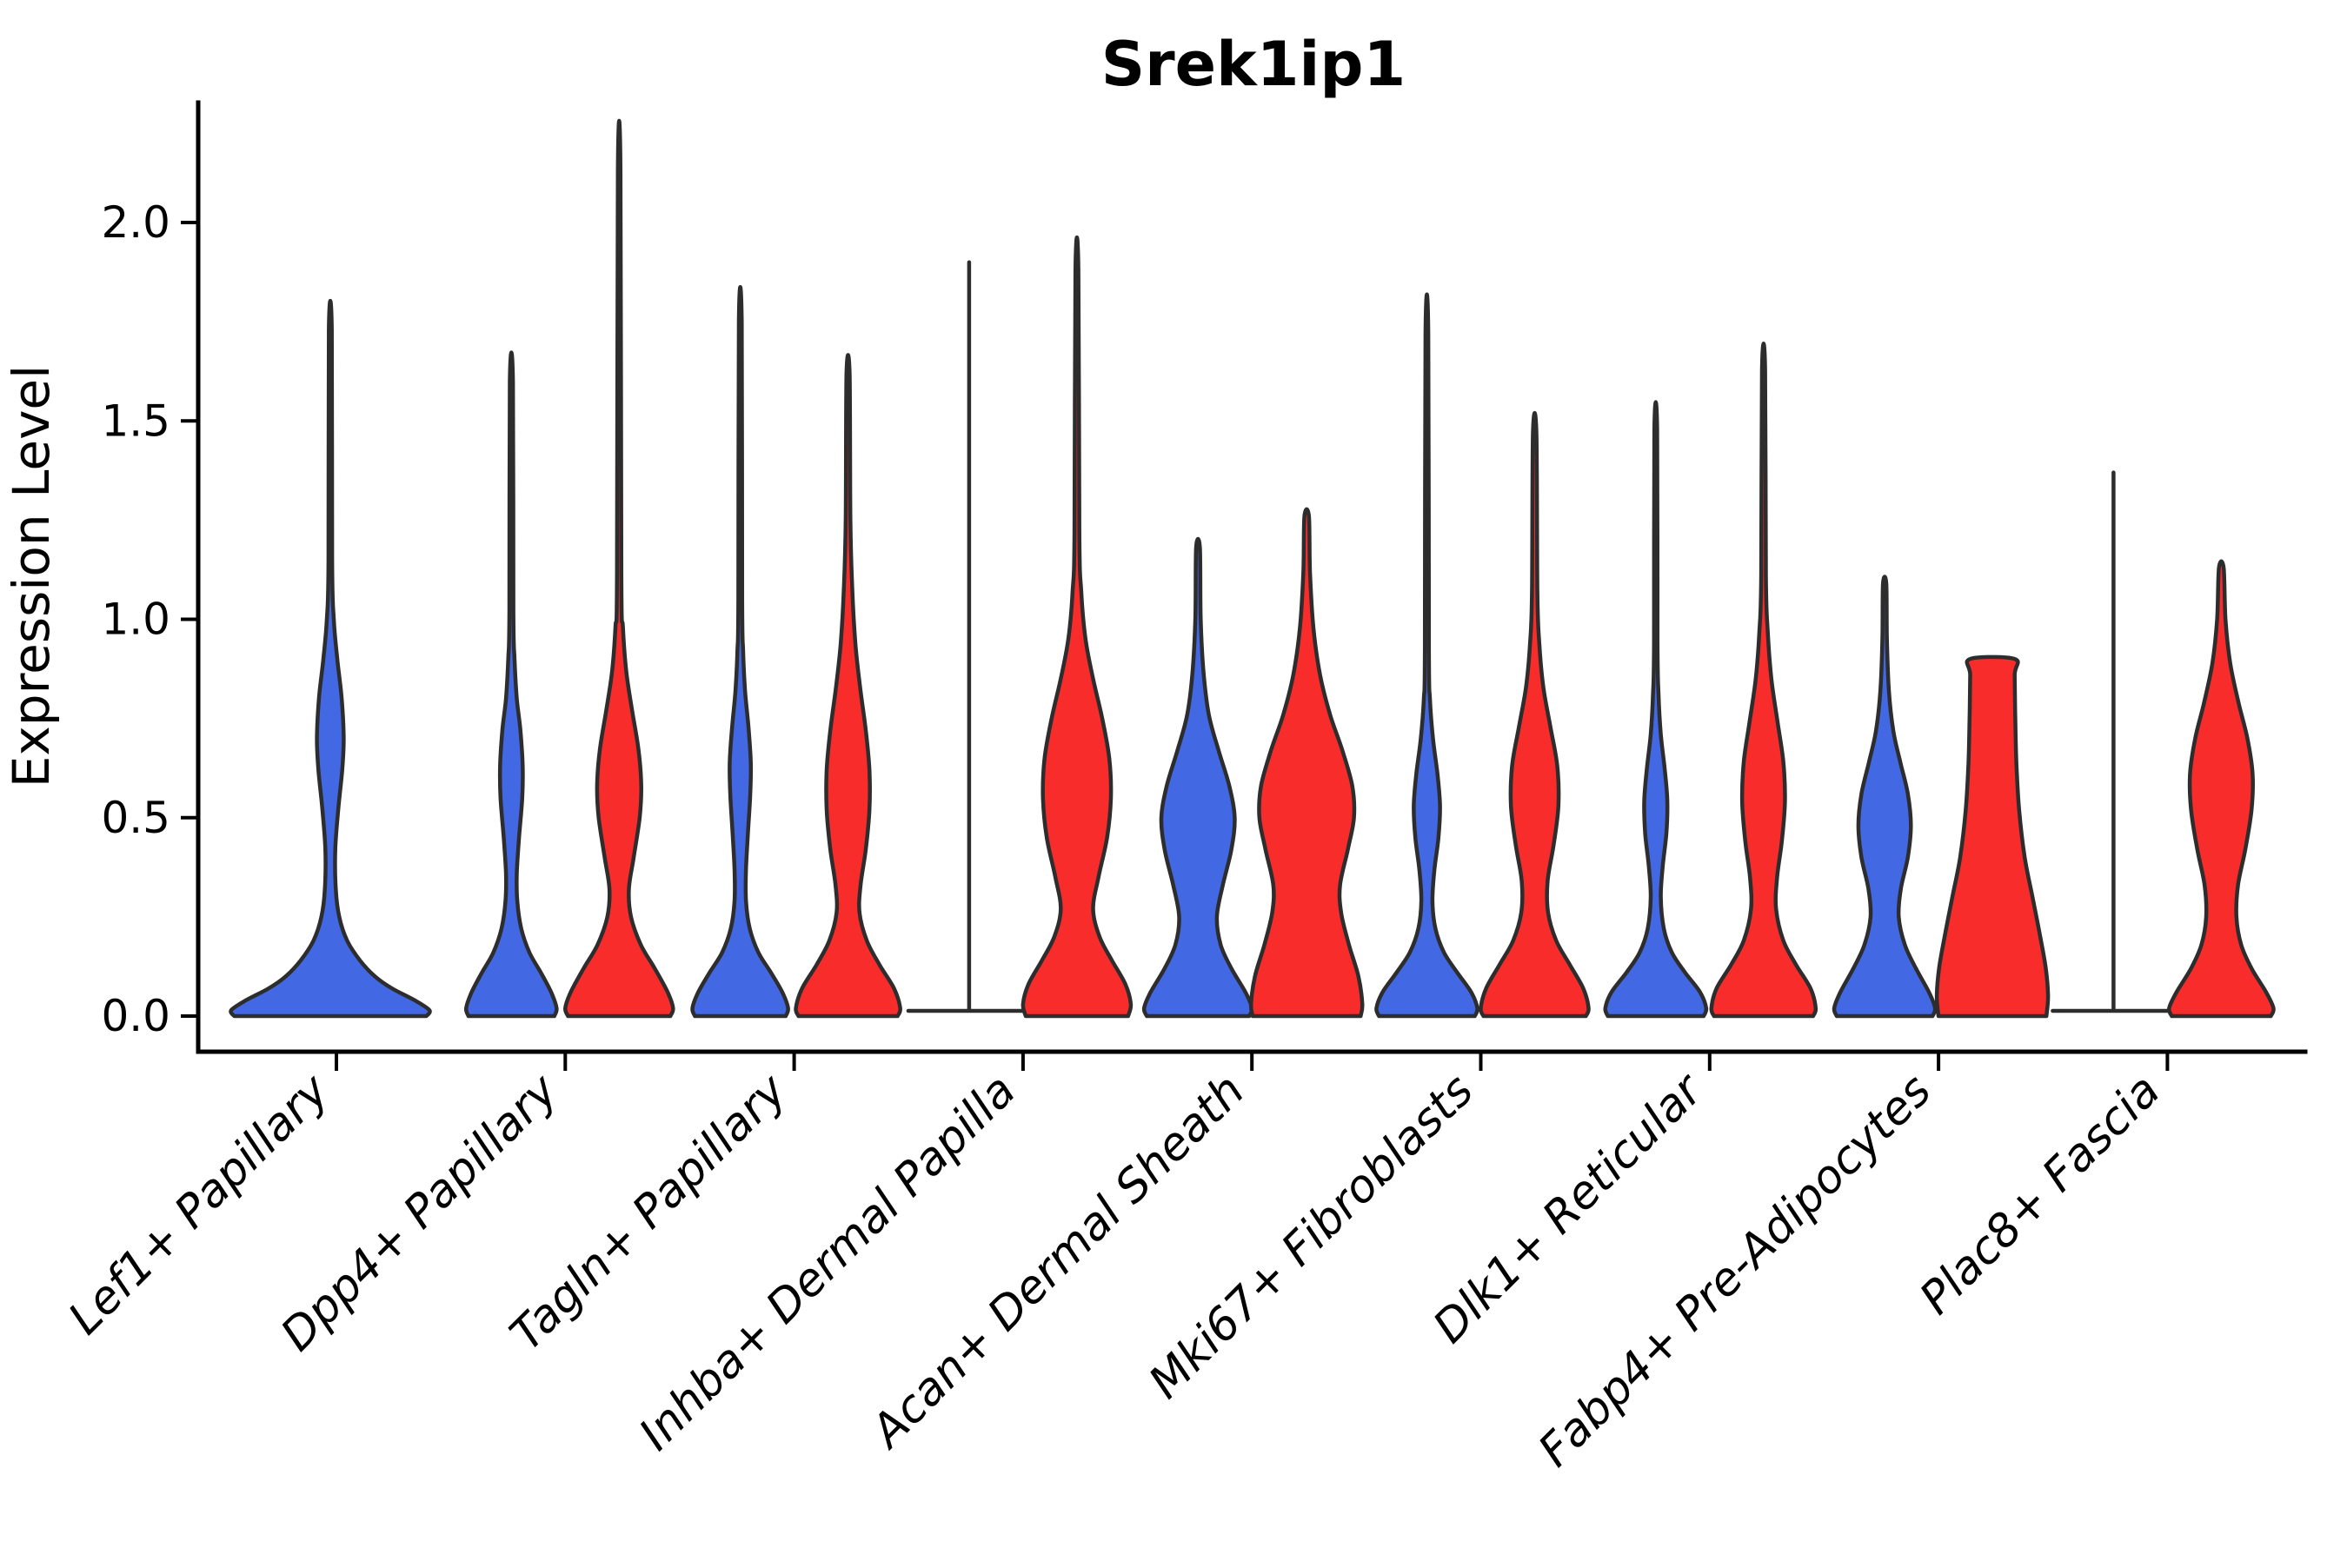 This screenshot has height=1568, width=2347. What do you see at coordinates (1535, 714) in the screenshot?
I see `violin-mki67-fibroblasts-red` at bounding box center [1535, 714].